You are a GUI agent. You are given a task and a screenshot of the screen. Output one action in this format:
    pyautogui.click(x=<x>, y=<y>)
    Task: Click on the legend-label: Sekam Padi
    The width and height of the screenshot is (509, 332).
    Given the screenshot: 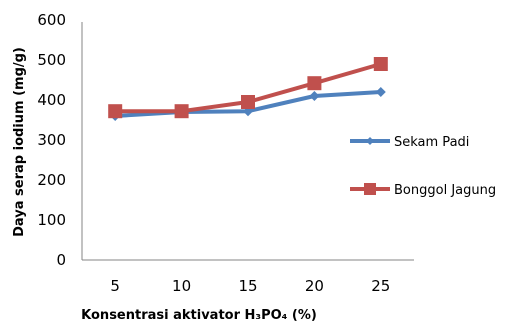 What is the action you would take?
    pyautogui.click(x=431, y=142)
    